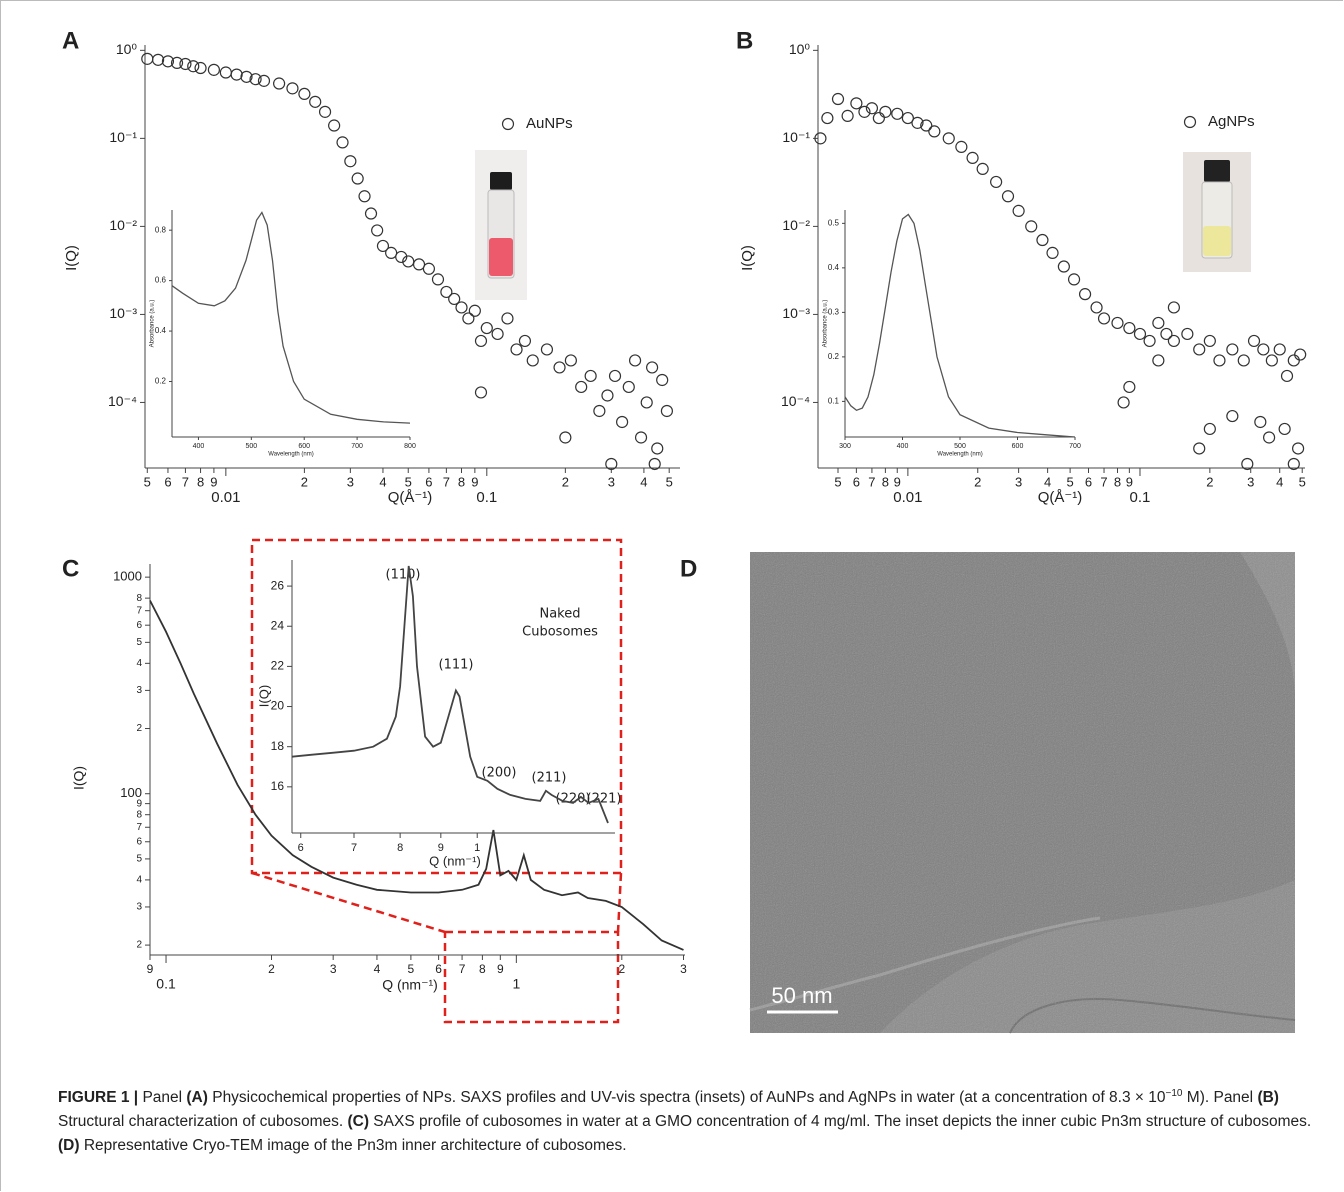  What do you see at coordinates (139, 690) in the screenshot?
I see `y-tick-label: 3` at bounding box center [139, 690].